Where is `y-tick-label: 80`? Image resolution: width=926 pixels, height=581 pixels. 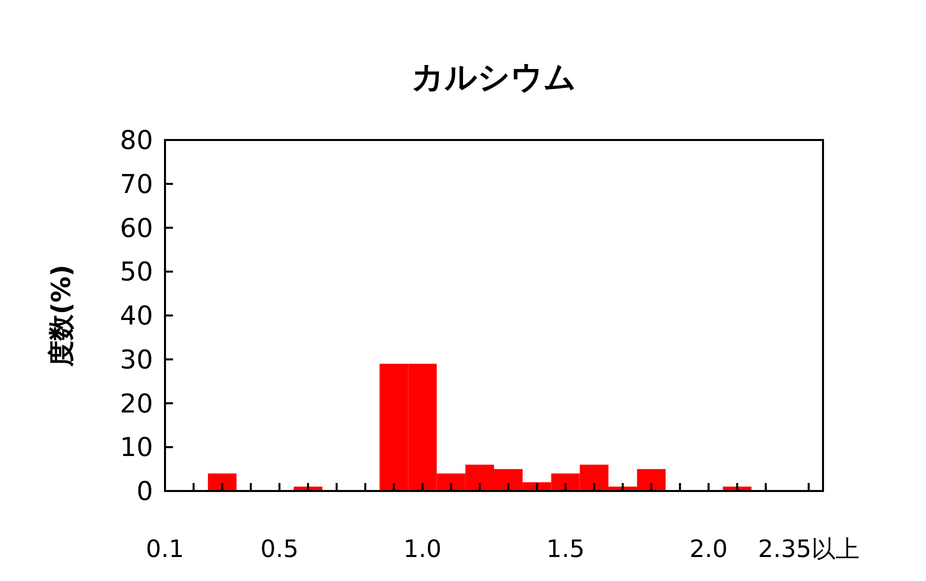 y-tick-label: 80 is located at coordinates (136, 141).